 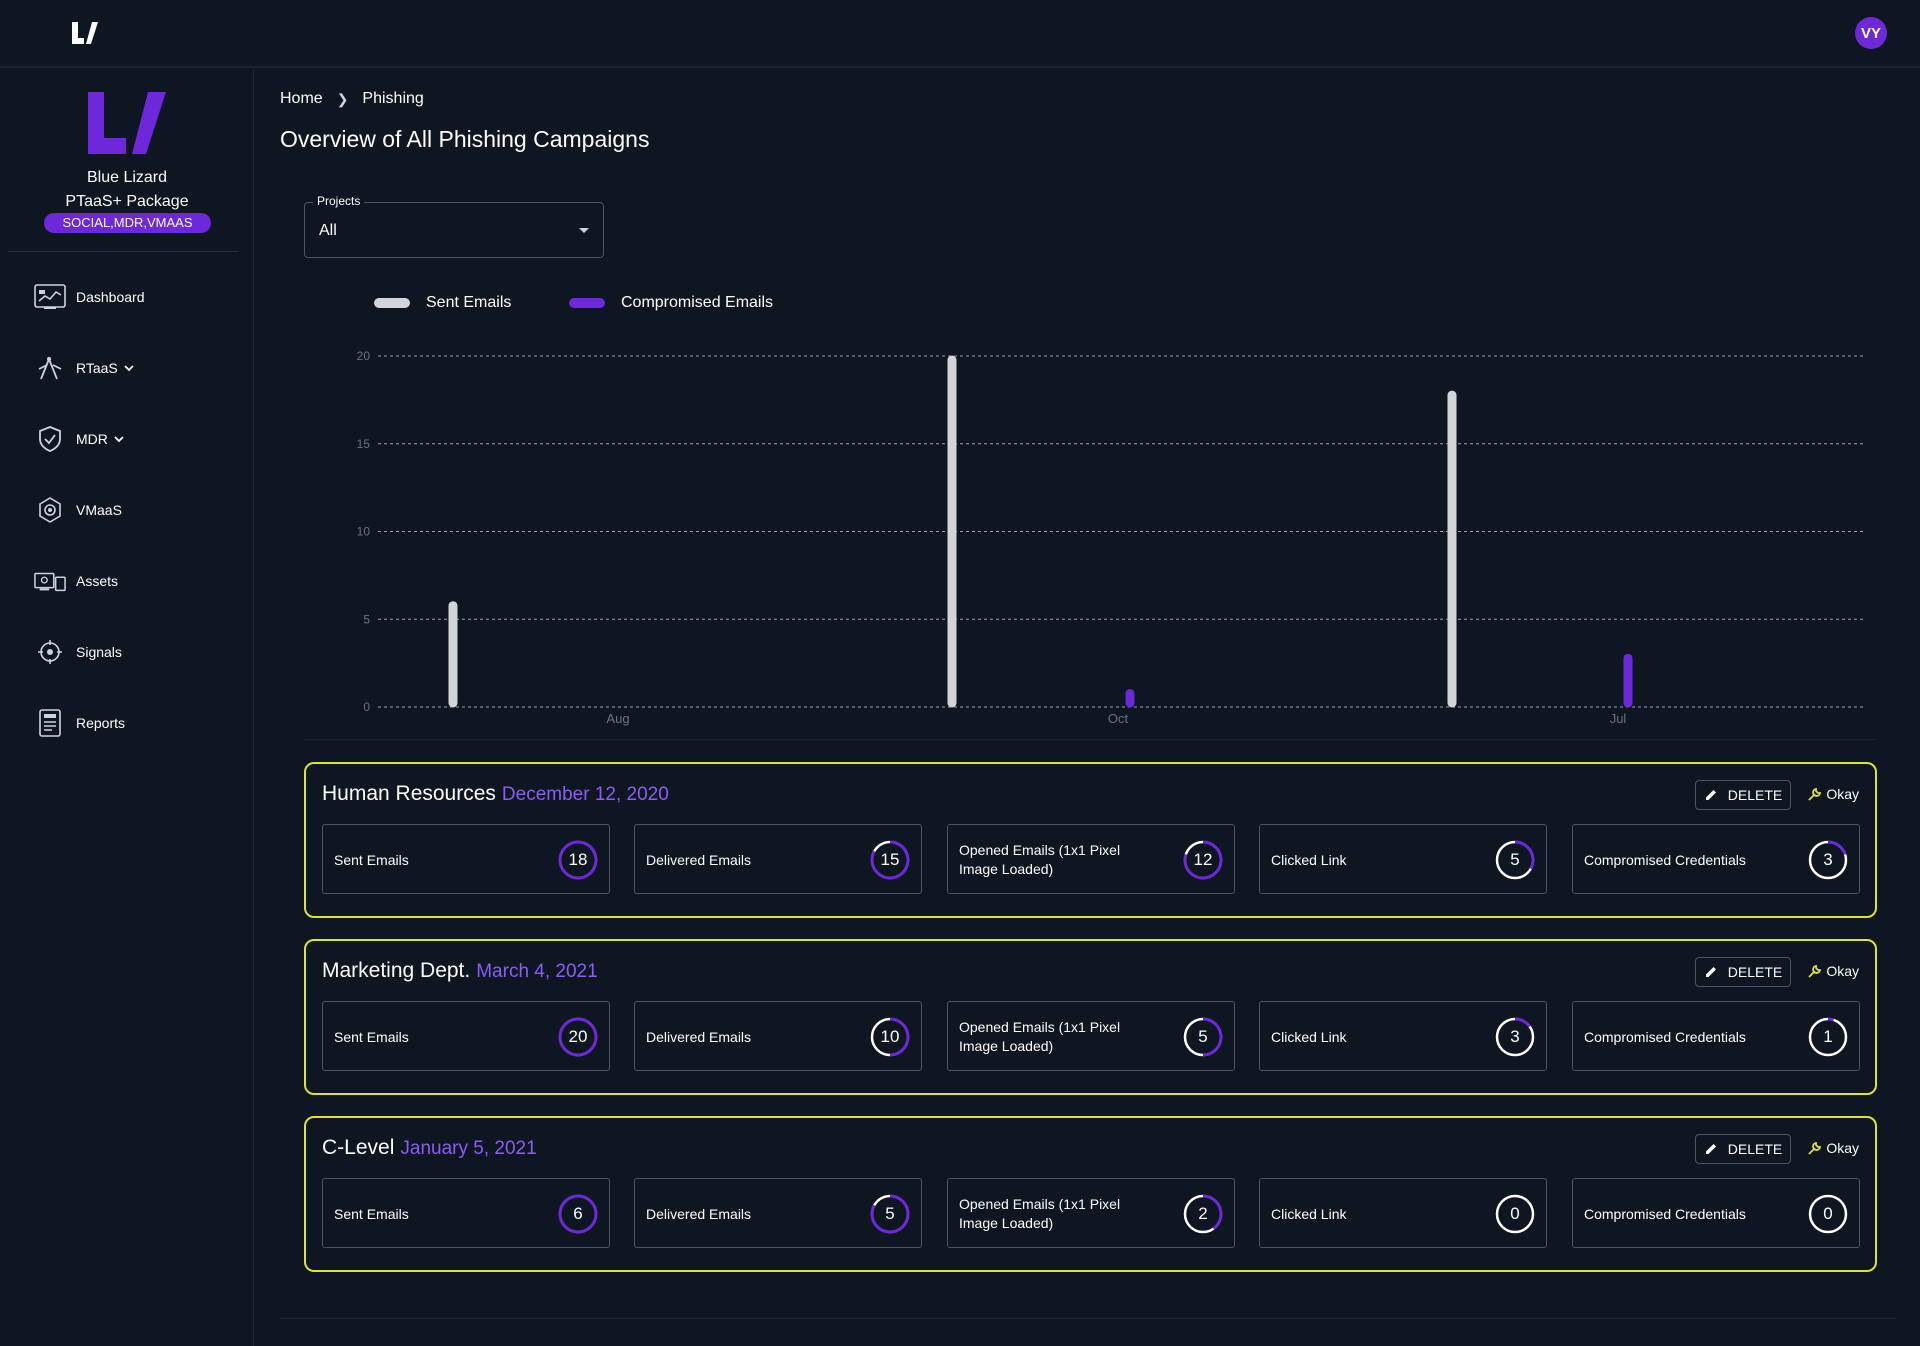 I want to click on projects-select: Projects All, so click(x=454, y=226).